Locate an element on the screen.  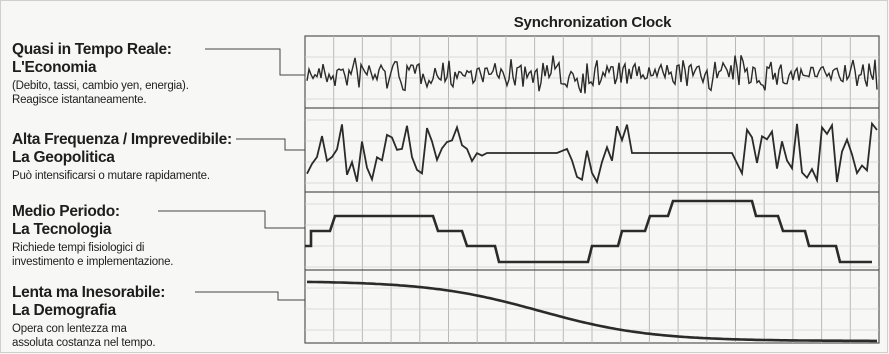
signal-demography is located at coordinates (592, 311).